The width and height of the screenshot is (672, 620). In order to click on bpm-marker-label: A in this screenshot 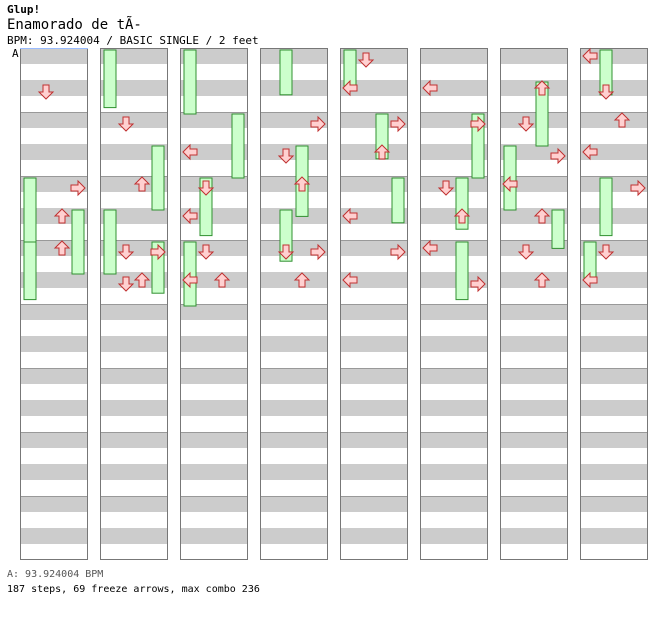, I will do `click(15, 53)`.